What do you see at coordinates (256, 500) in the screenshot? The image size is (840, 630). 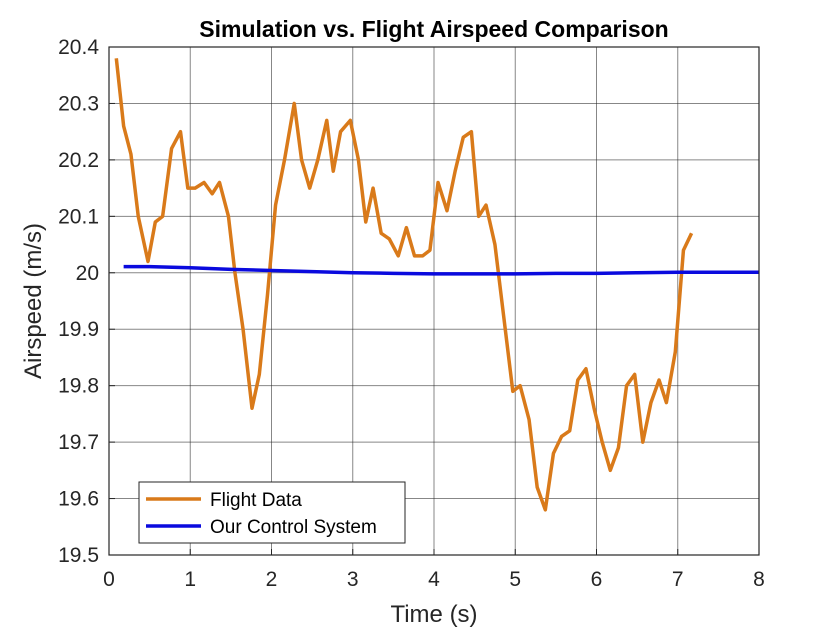 I see `legend-label-flight-data: Flight Data` at bounding box center [256, 500].